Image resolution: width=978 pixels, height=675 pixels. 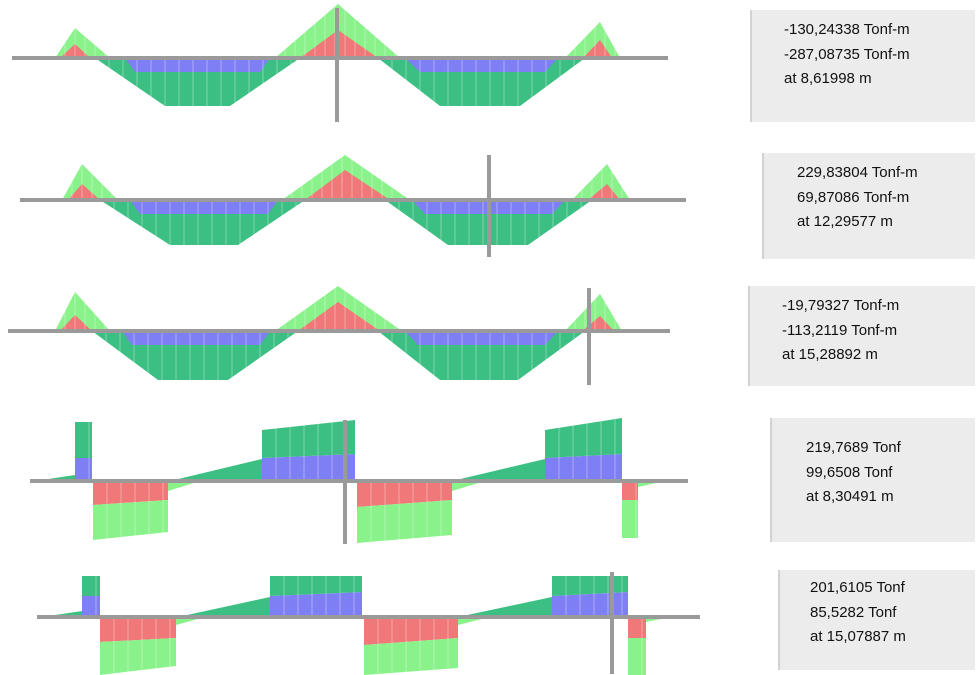 What do you see at coordinates (853, 197) in the screenshot?
I see `readout-min-value: 69,87086 Tonf-m` at bounding box center [853, 197].